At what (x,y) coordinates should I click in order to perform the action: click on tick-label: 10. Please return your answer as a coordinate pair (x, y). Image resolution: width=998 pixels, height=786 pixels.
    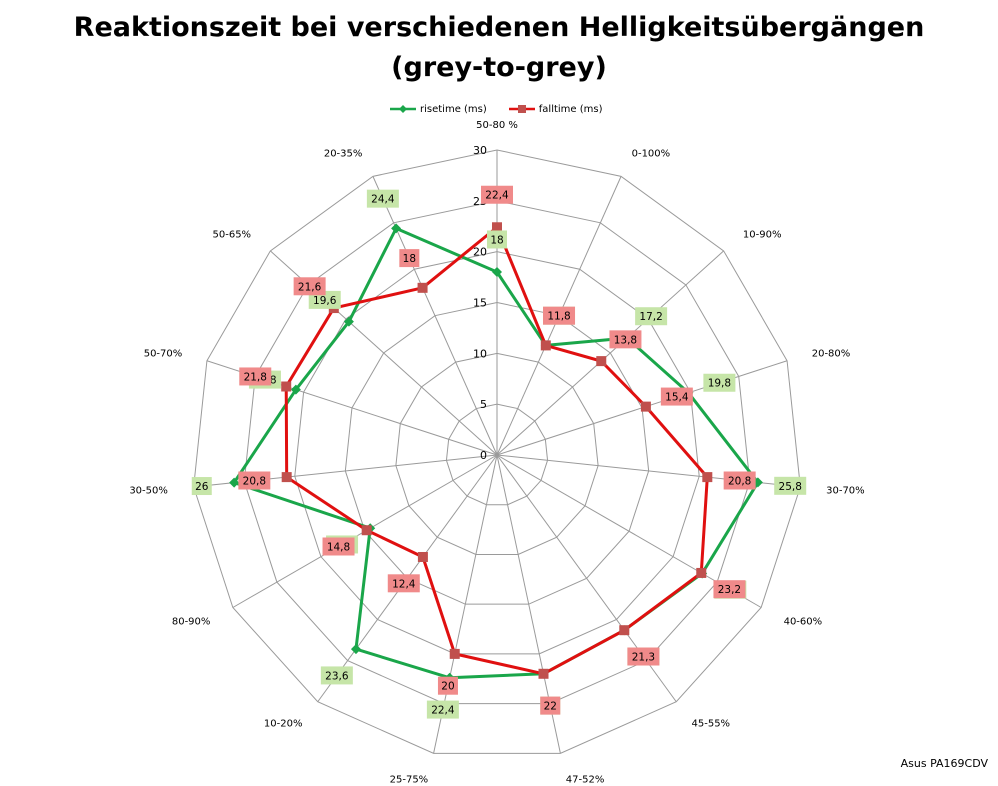
    Looking at the image, I should click on (480, 353).